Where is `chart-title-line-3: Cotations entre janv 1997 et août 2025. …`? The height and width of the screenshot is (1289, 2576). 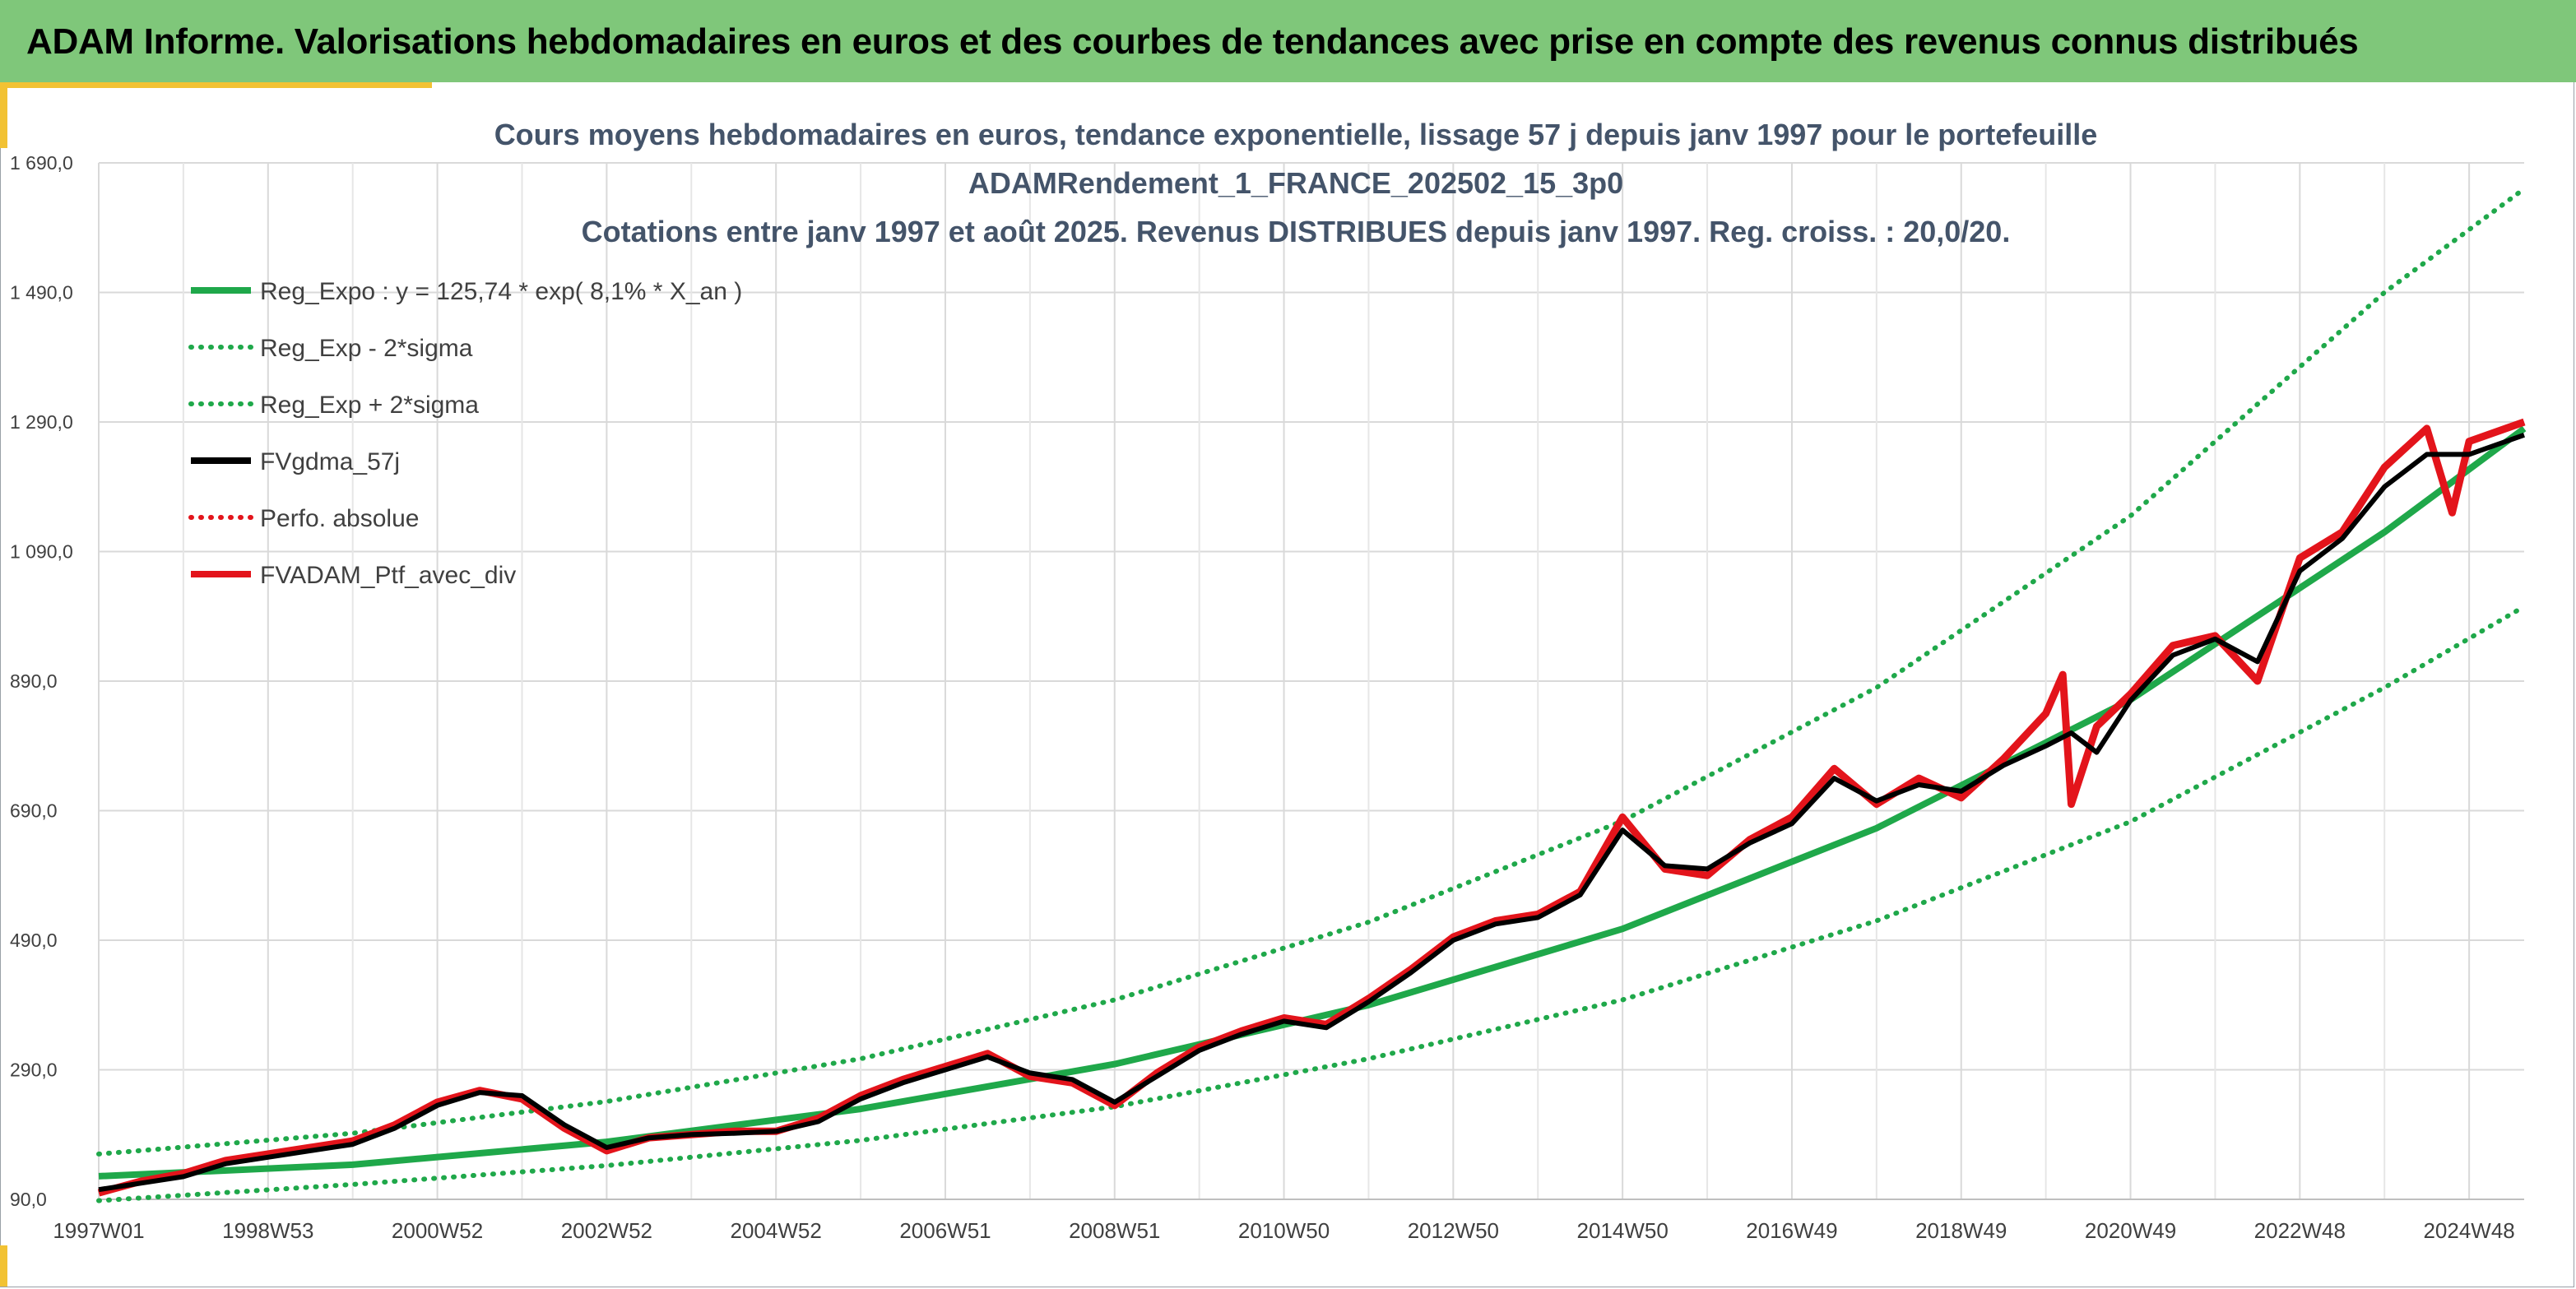 chart-title-line-3: Cotations entre janv 1997 et août 2025. … is located at coordinates (1297, 231).